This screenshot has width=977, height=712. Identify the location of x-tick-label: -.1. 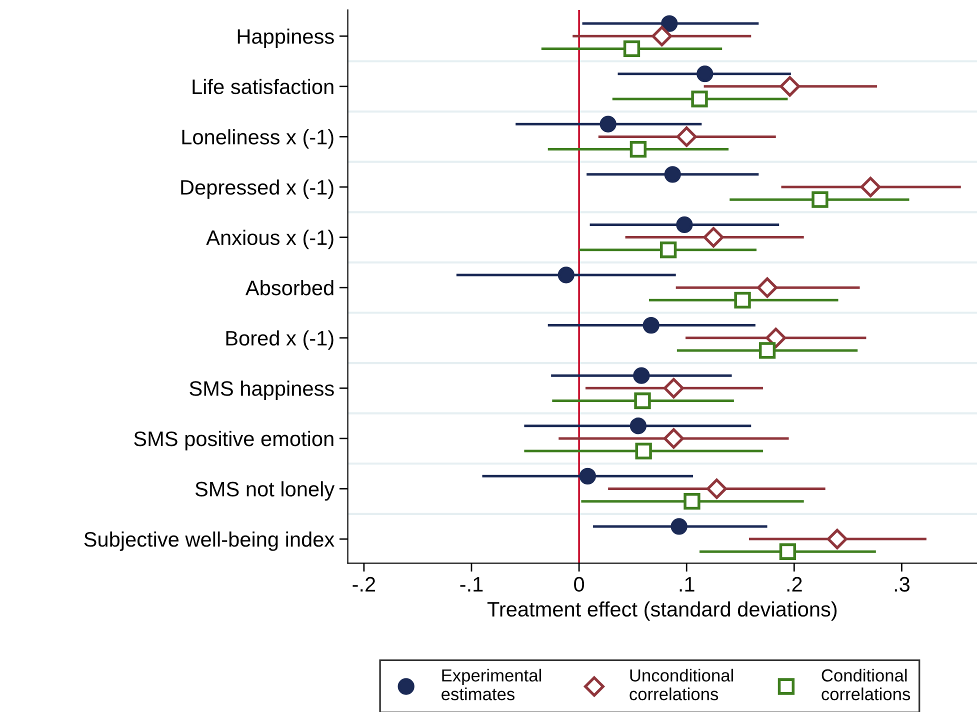
(471, 584).